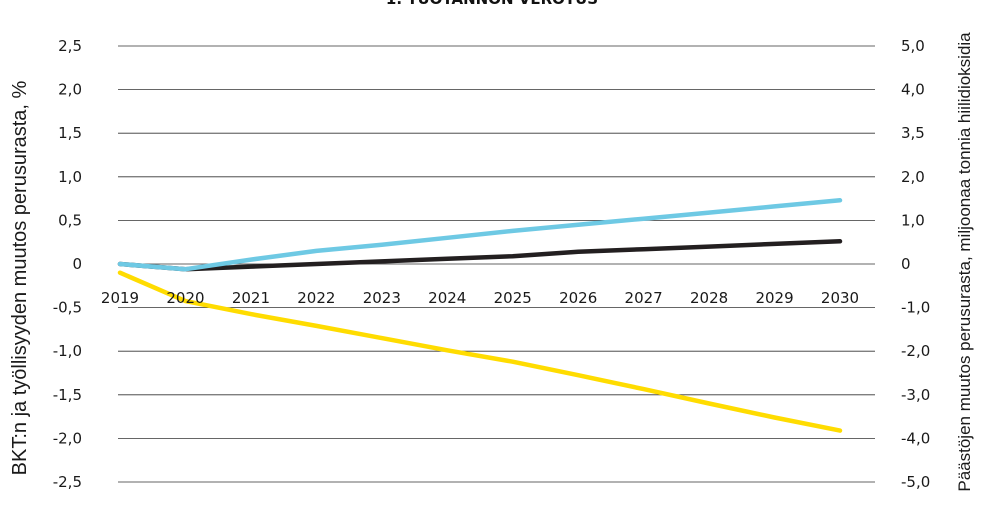 The height and width of the screenshot is (532, 984). I want to click on right-y-tick-label: -1,0, so click(915, 308).